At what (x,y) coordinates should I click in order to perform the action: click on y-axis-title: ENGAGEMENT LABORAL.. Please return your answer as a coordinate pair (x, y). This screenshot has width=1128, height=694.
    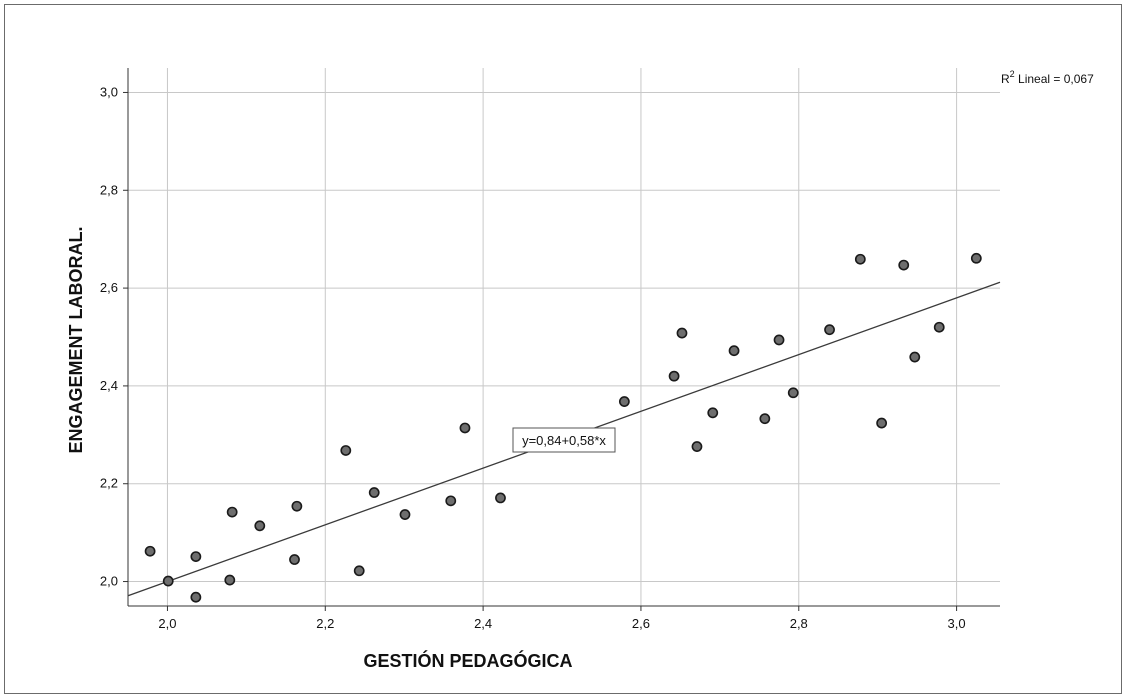
    Looking at the image, I should click on (76, 340).